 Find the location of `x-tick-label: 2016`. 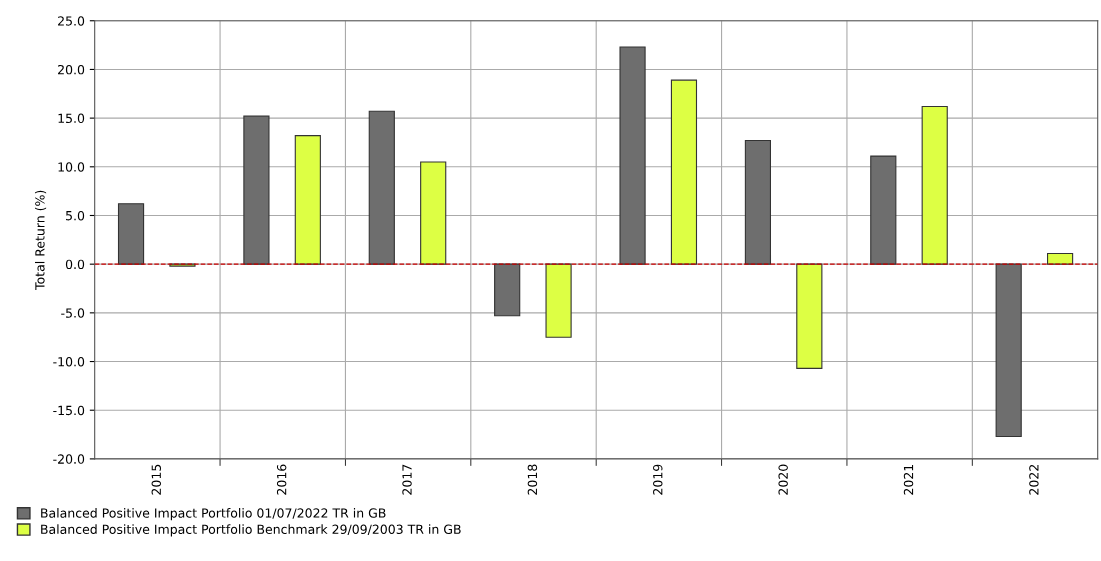

x-tick-label: 2016 is located at coordinates (281, 479).